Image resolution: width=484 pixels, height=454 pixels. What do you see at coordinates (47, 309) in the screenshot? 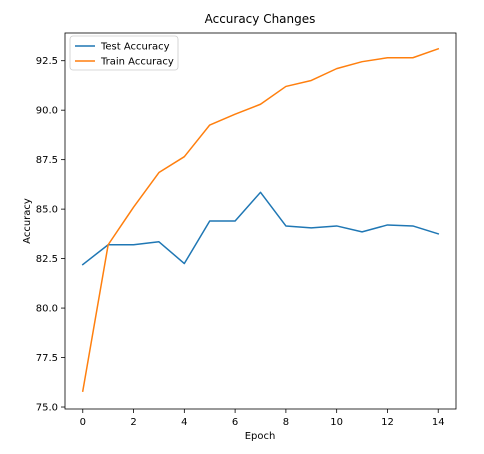
I see `y-tick-label: 80.0` at bounding box center [47, 309].